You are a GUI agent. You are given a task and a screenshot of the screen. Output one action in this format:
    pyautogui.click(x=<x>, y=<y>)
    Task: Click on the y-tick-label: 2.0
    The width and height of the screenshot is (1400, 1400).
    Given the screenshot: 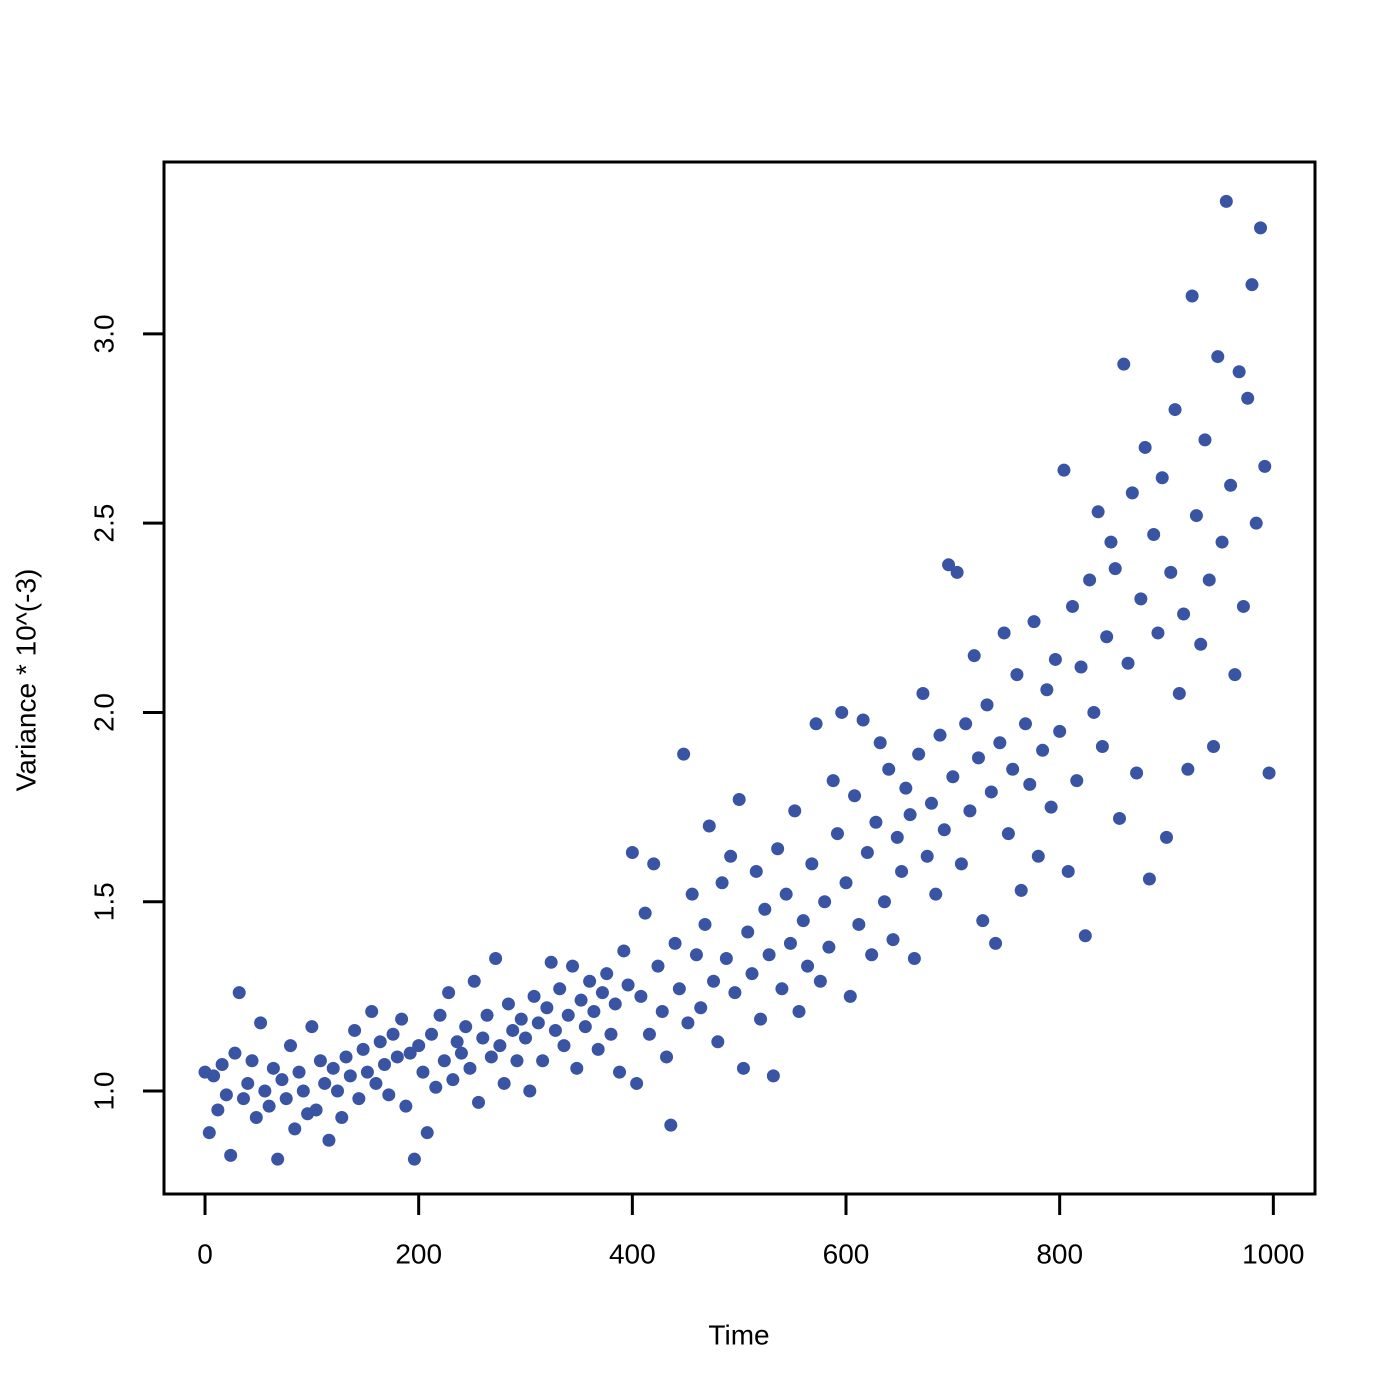 What is the action you would take?
    pyautogui.click(x=103, y=712)
    